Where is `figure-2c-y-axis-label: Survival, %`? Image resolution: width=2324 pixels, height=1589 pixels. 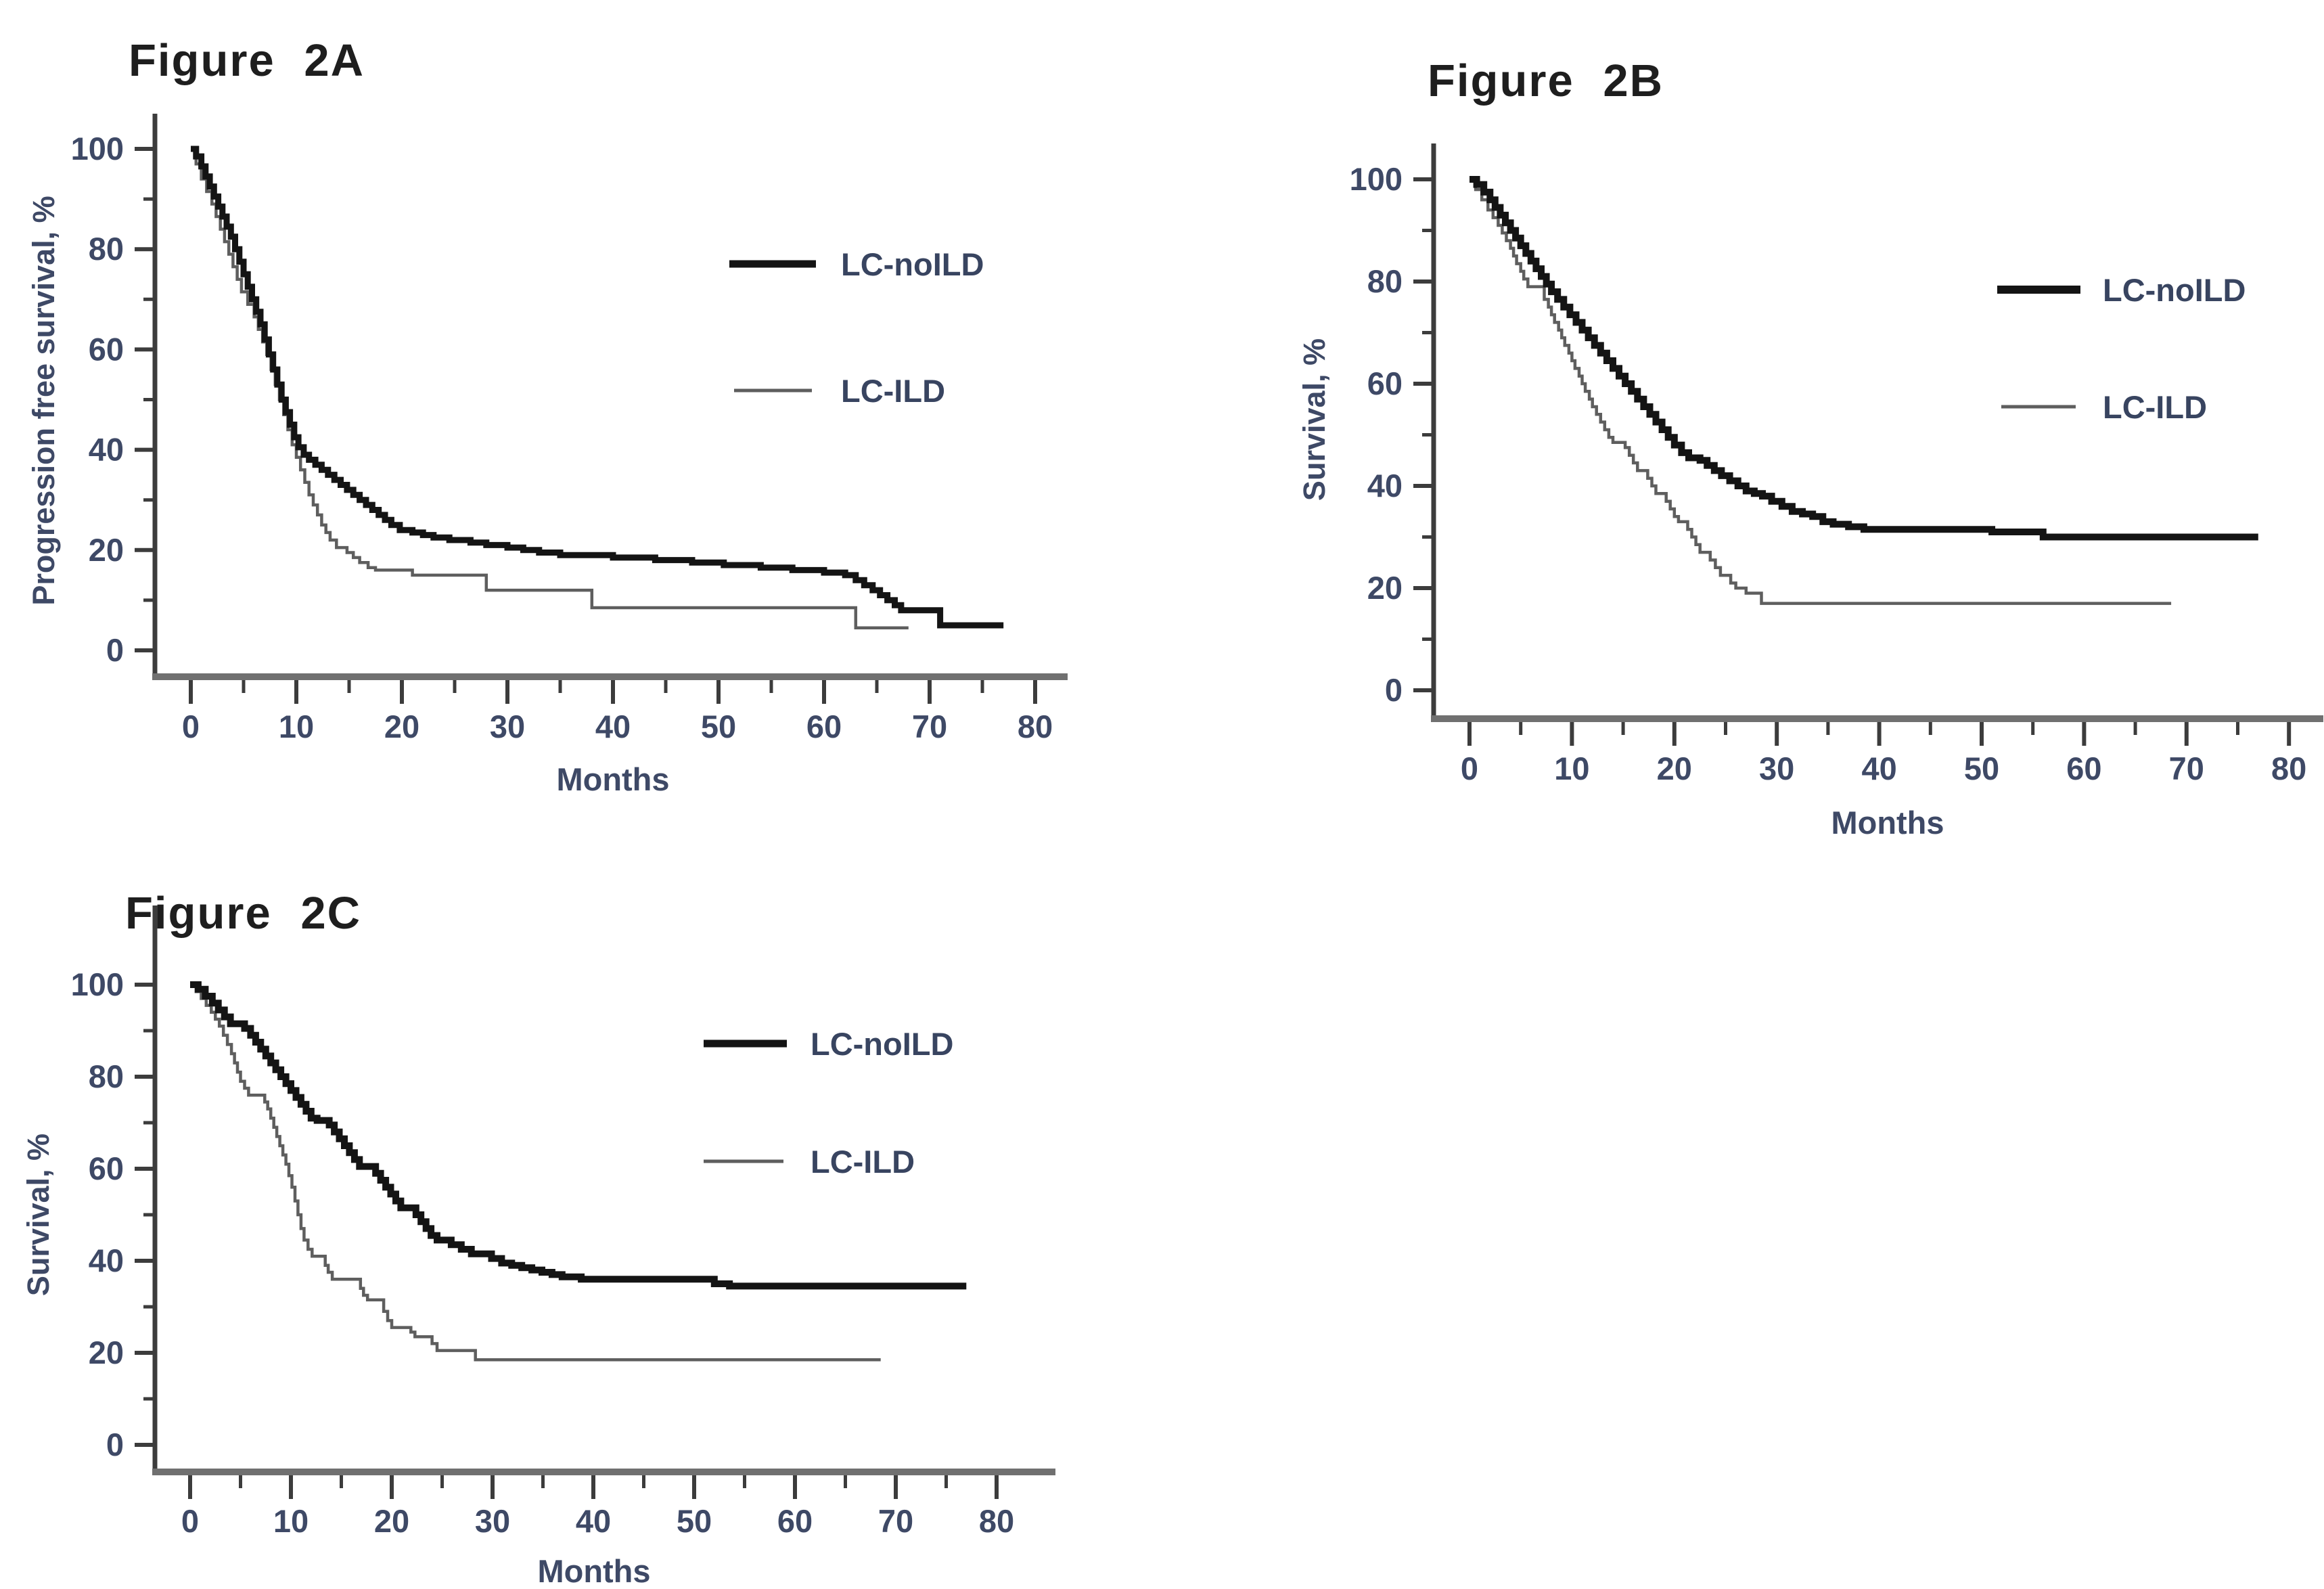 figure-2c-y-axis-label: Survival, % is located at coordinates (38, 1215).